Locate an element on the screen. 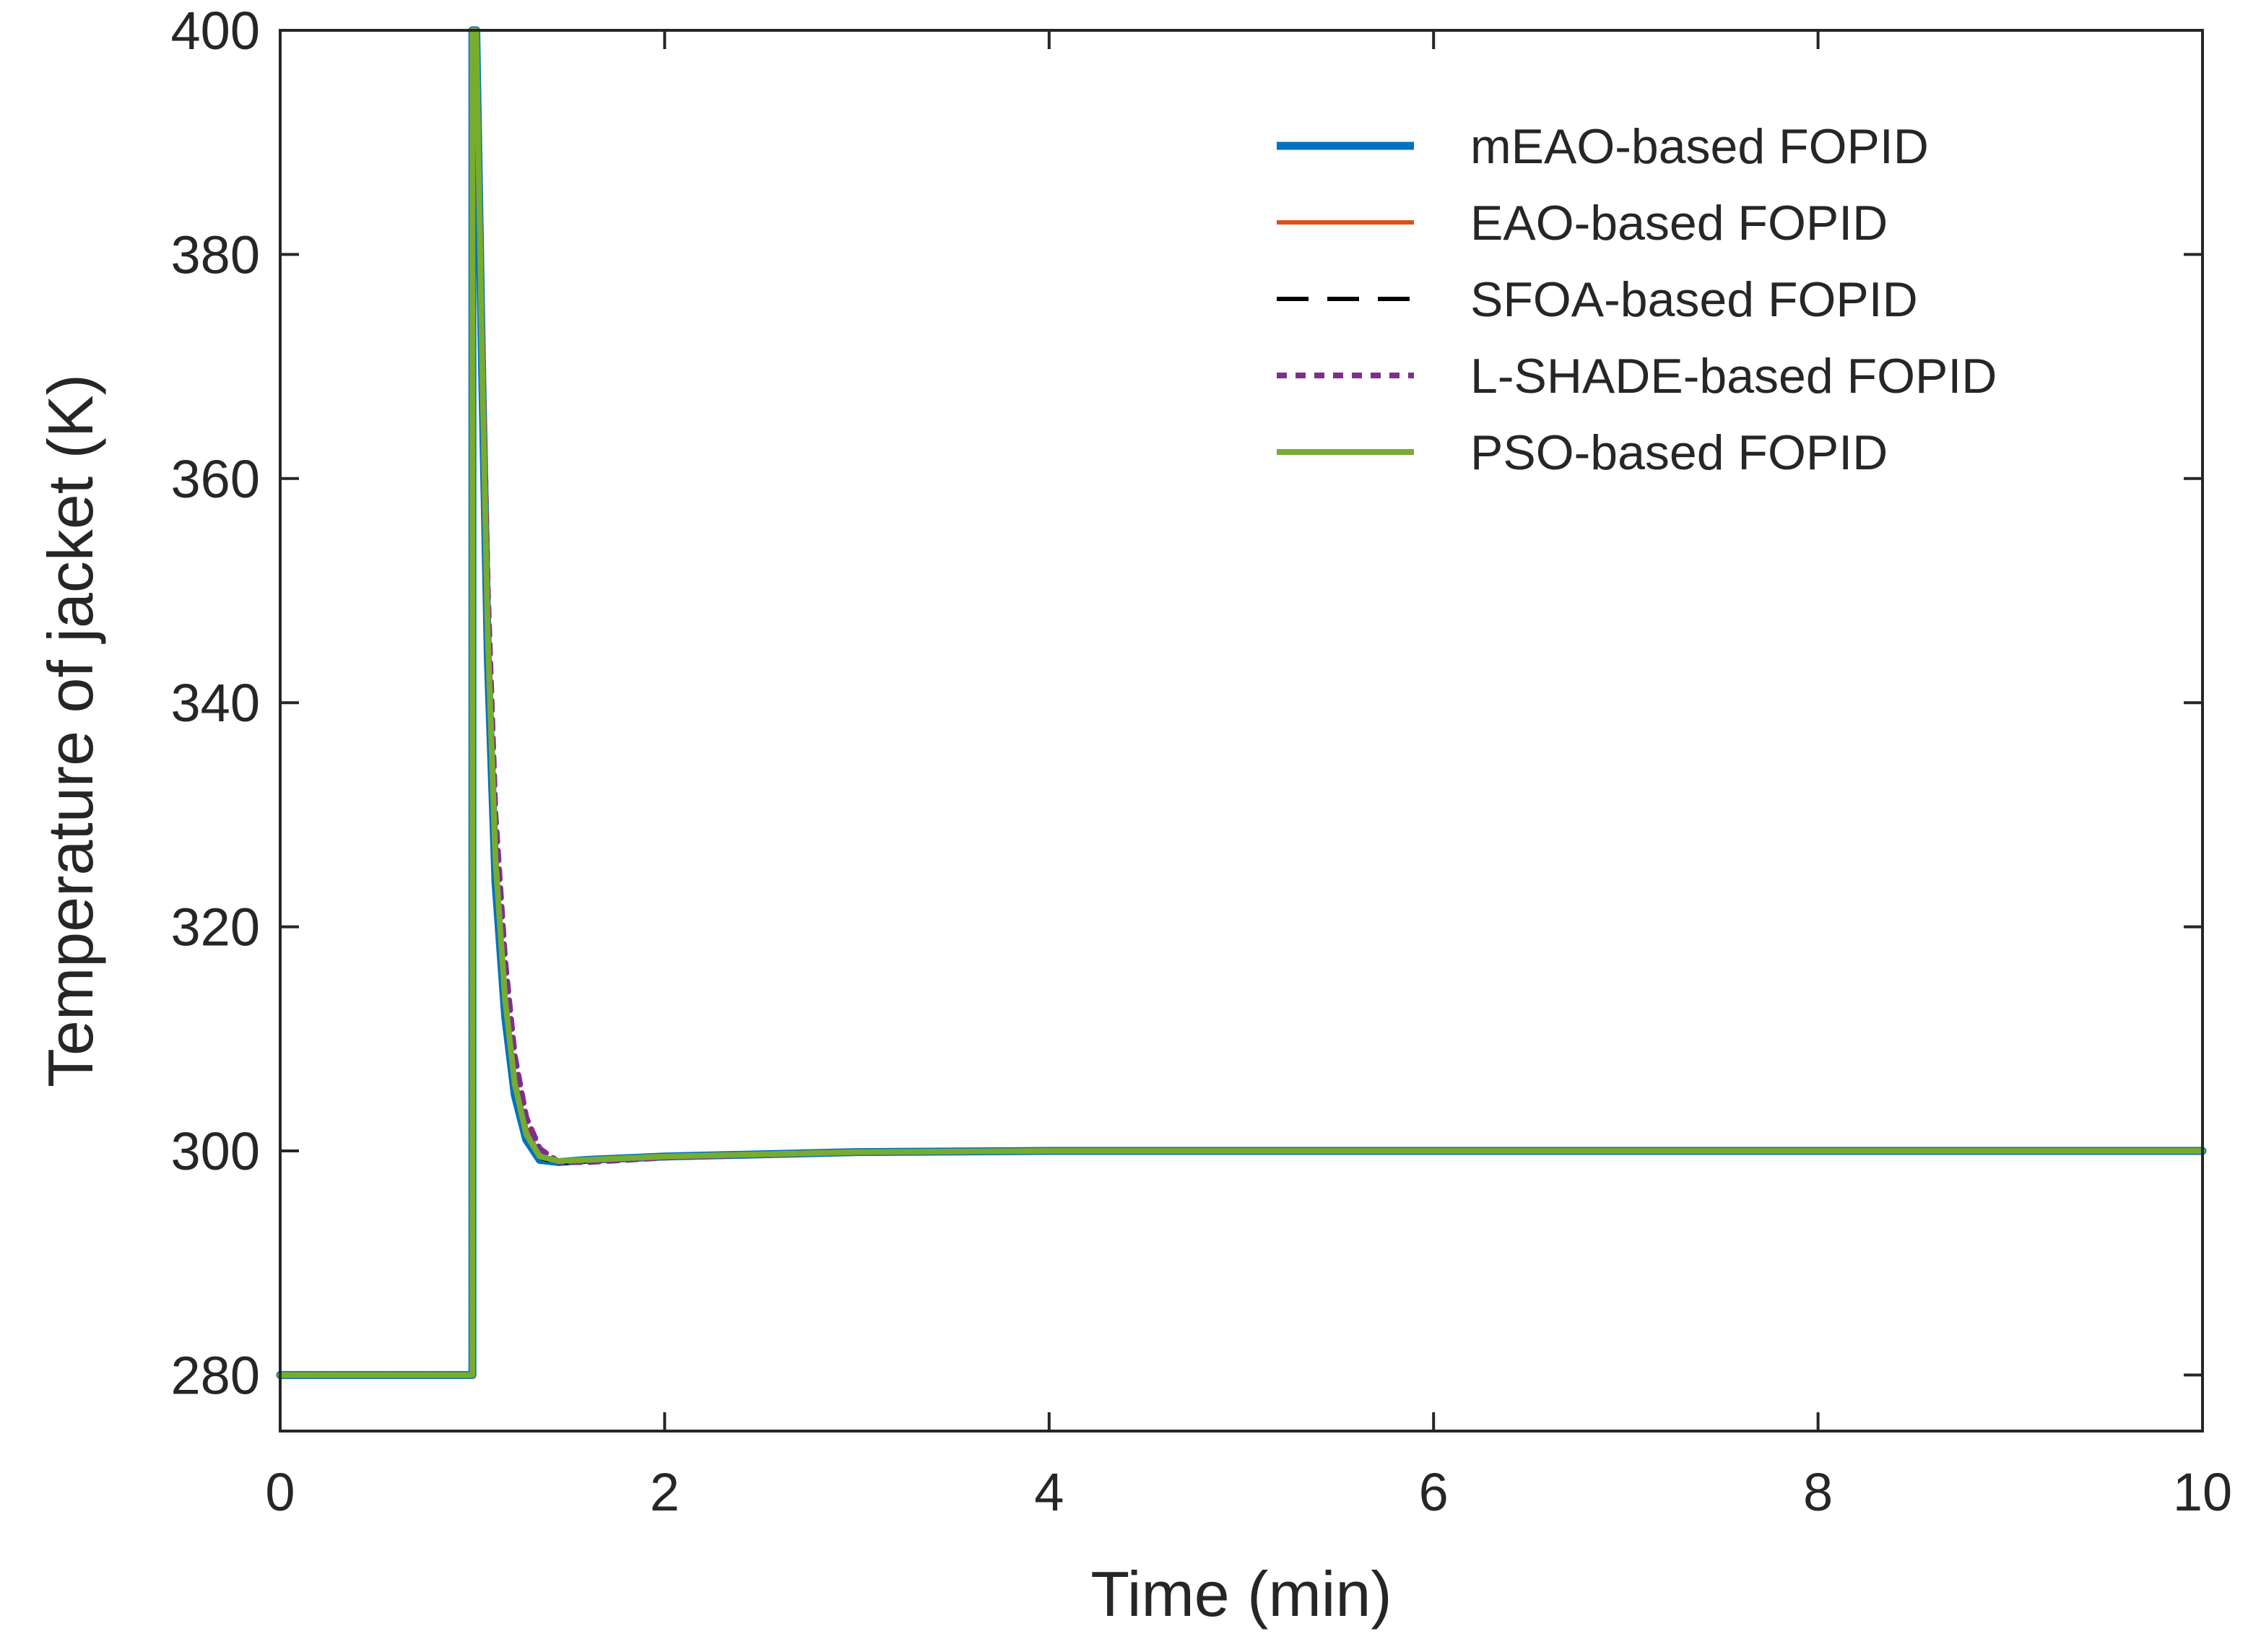  legend-label-1: mEAO-based FOPID is located at coordinates (1699, 146).